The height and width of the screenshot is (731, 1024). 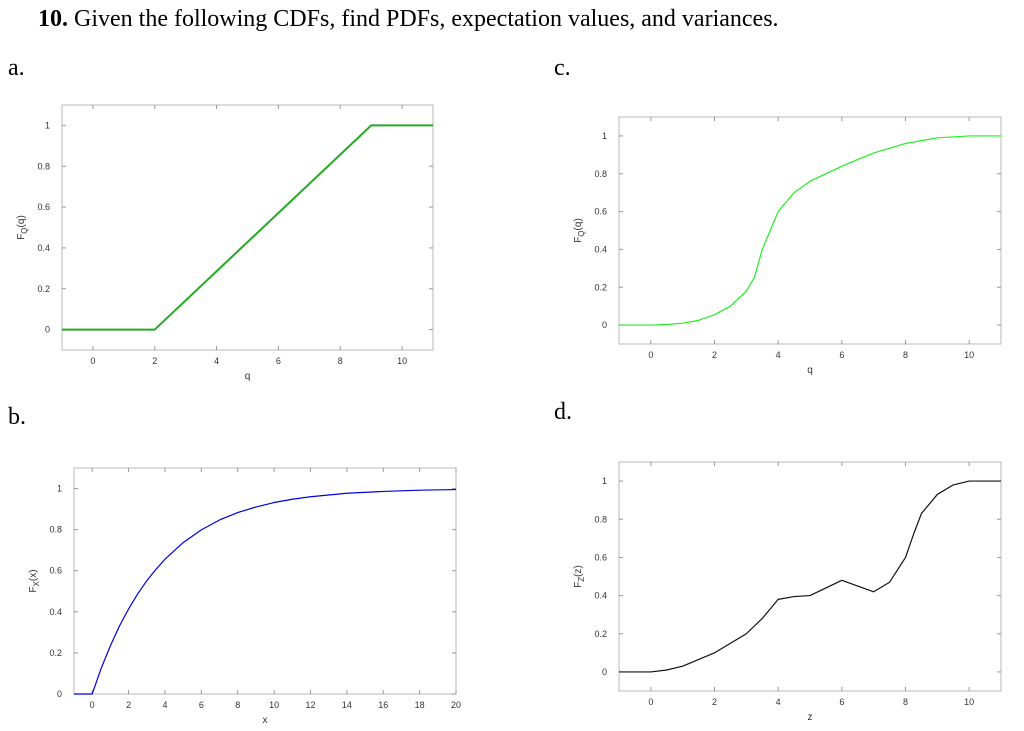 What do you see at coordinates (33, 575) in the screenshot?
I see `y-label-arg: (x)` at bounding box center [33, 575].